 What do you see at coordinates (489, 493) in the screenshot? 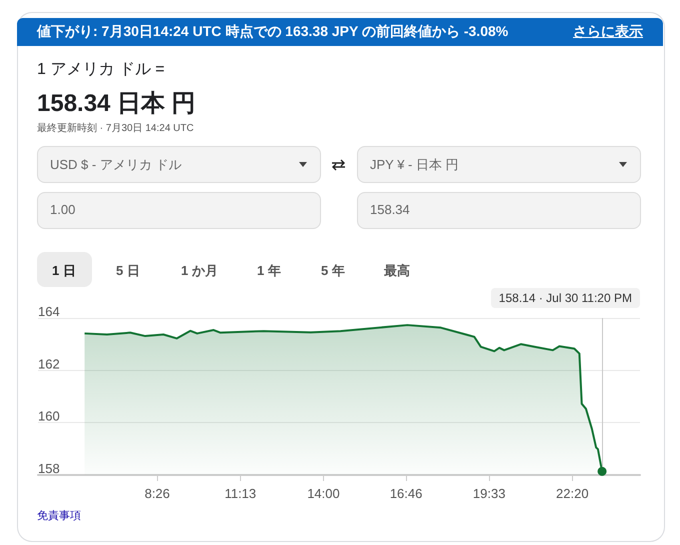
I see `x-tick-label: 19:33` at bounding box center [489, 493].